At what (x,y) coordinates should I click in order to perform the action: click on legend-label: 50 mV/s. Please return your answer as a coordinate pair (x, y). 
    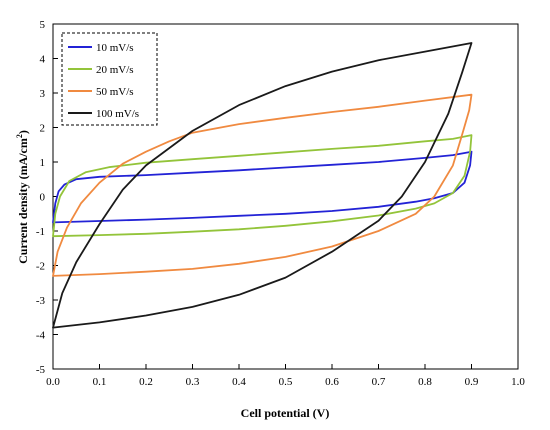
    Looking at the image, I should click on (115, 92).